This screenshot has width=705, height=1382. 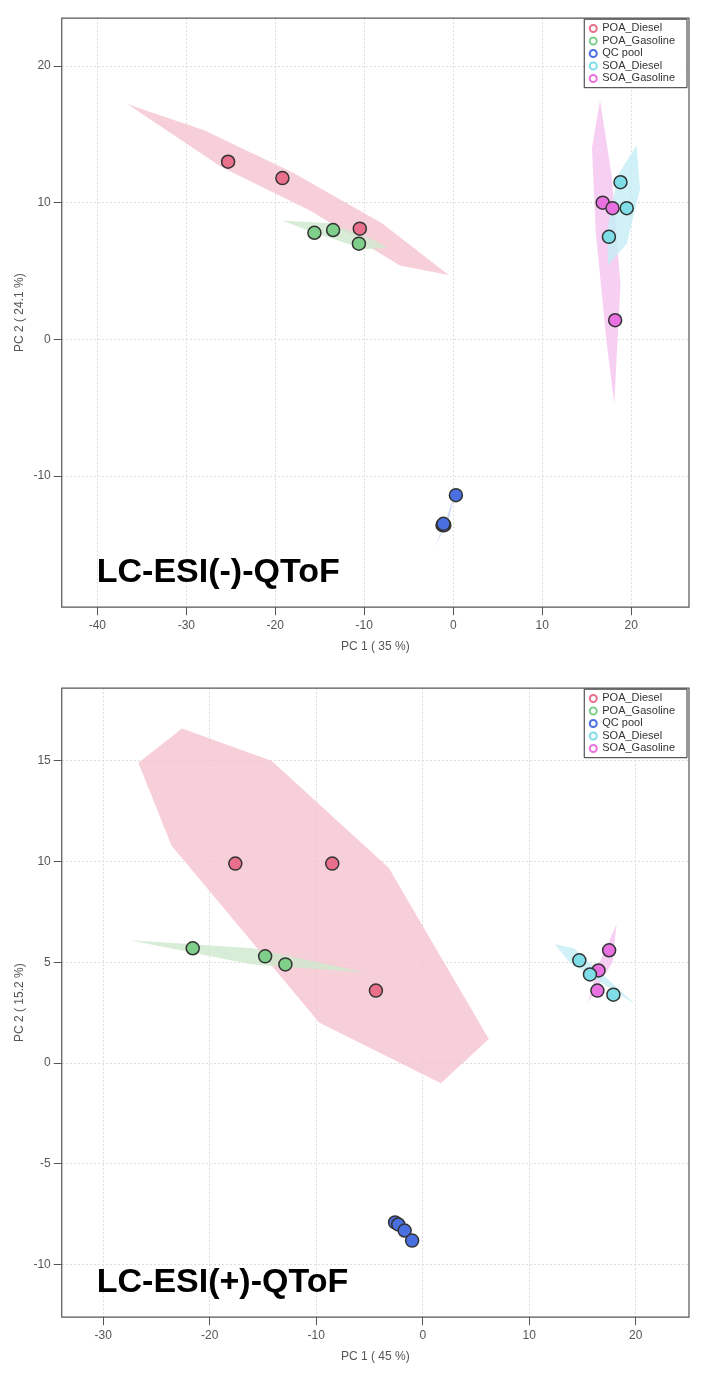 What do you see at coordinates (375, 646) in the screenshot?
I see `x-axis-title: PC 1 ( 35 %)` at bounding box center [375, 646].